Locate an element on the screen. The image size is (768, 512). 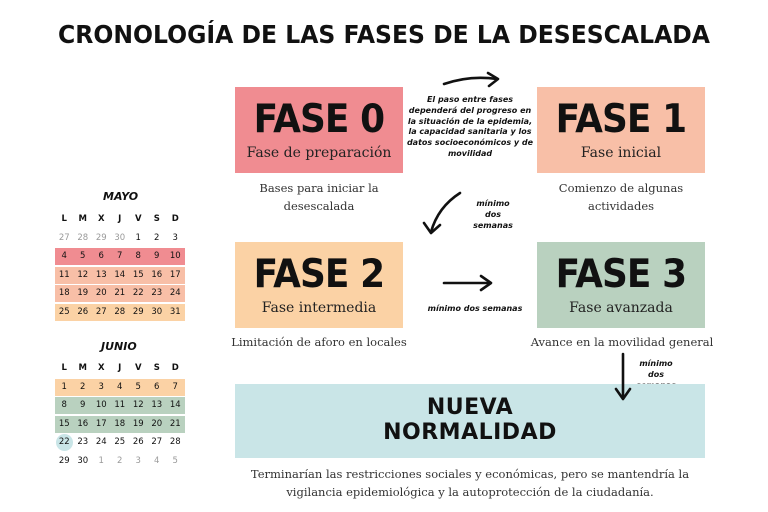
calendar-week-row: 1 2 3 4 5 6 7 is located at coordinates (120, 387).